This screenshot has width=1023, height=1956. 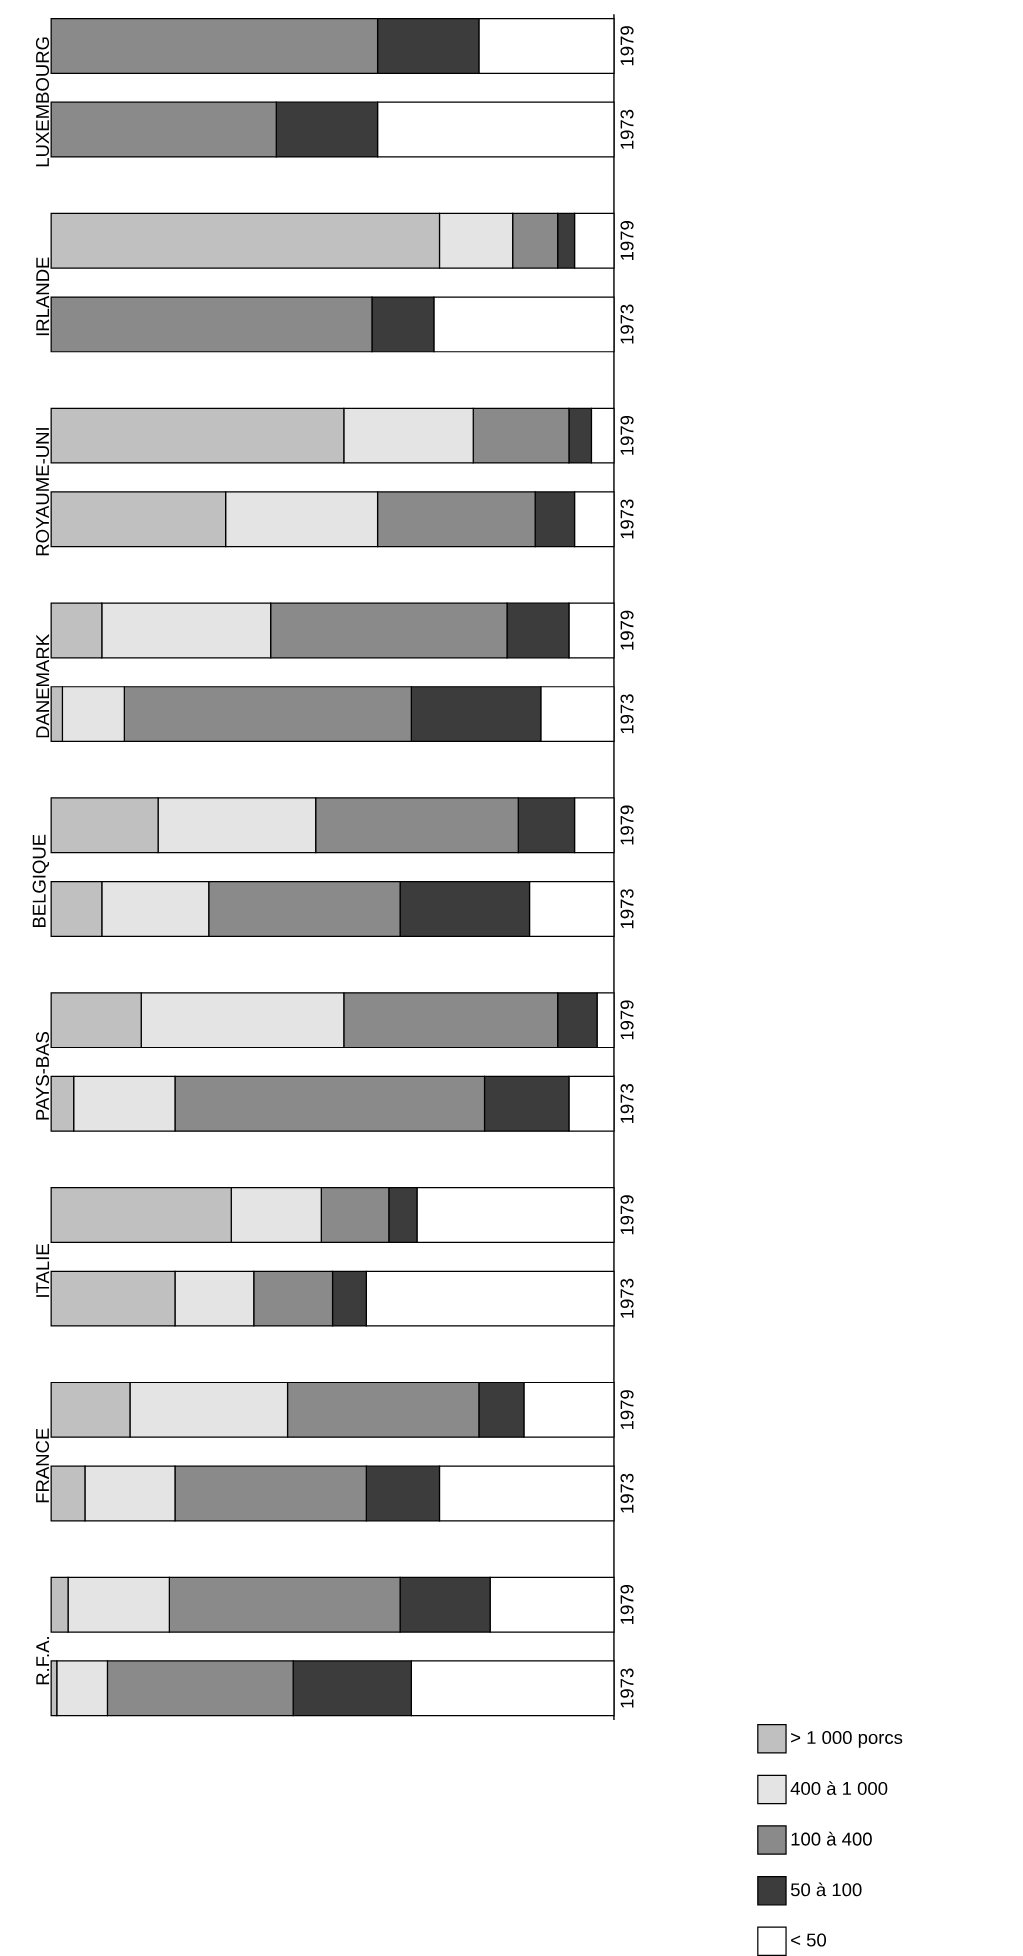 I want to click on text: R.F.A., so click(x=42, y=1661).